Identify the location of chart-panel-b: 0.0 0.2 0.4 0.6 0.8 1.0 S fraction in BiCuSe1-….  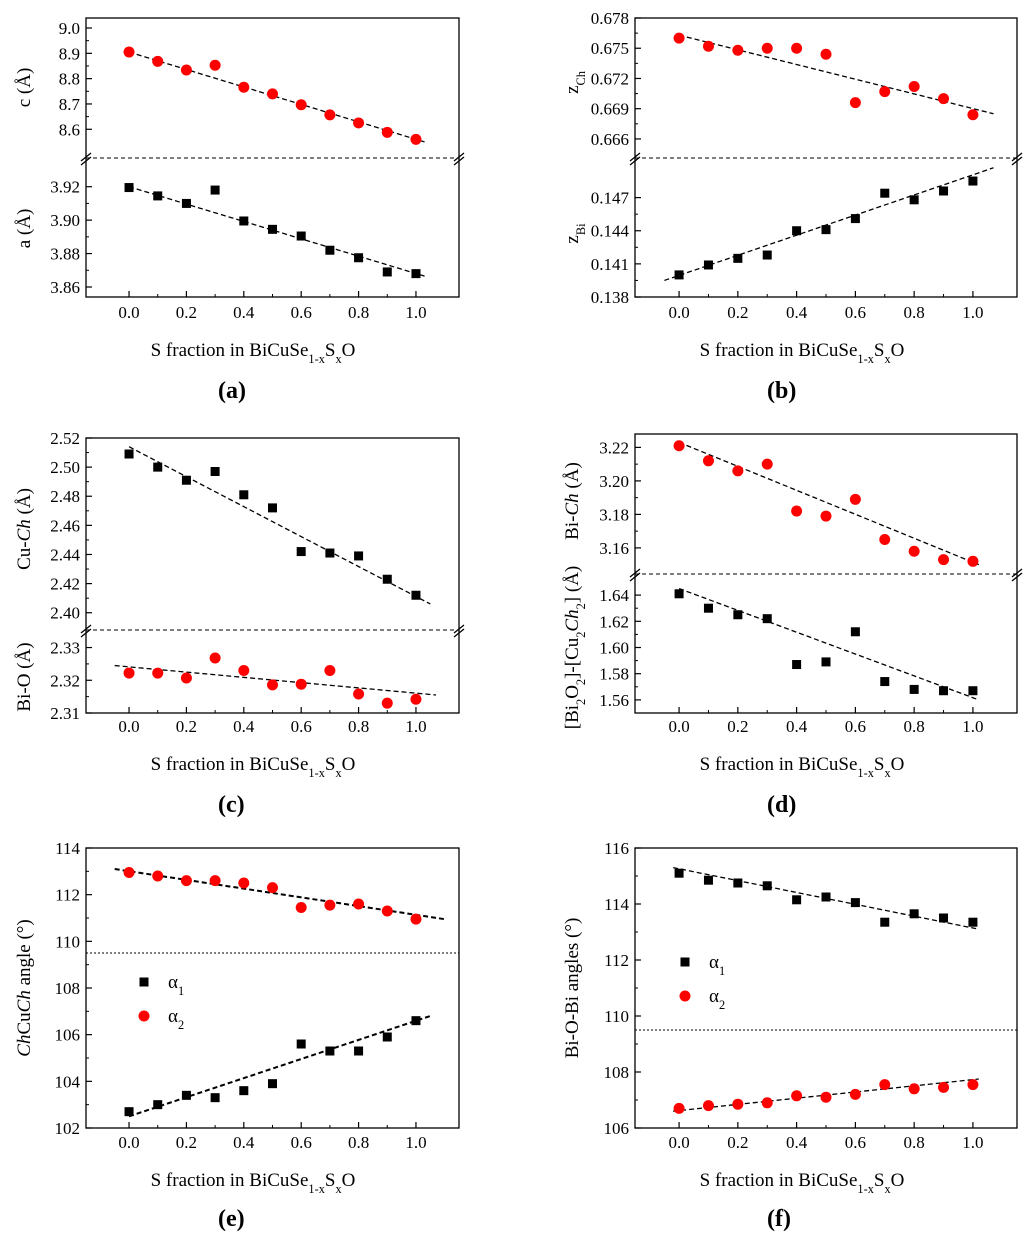
(792, 187).